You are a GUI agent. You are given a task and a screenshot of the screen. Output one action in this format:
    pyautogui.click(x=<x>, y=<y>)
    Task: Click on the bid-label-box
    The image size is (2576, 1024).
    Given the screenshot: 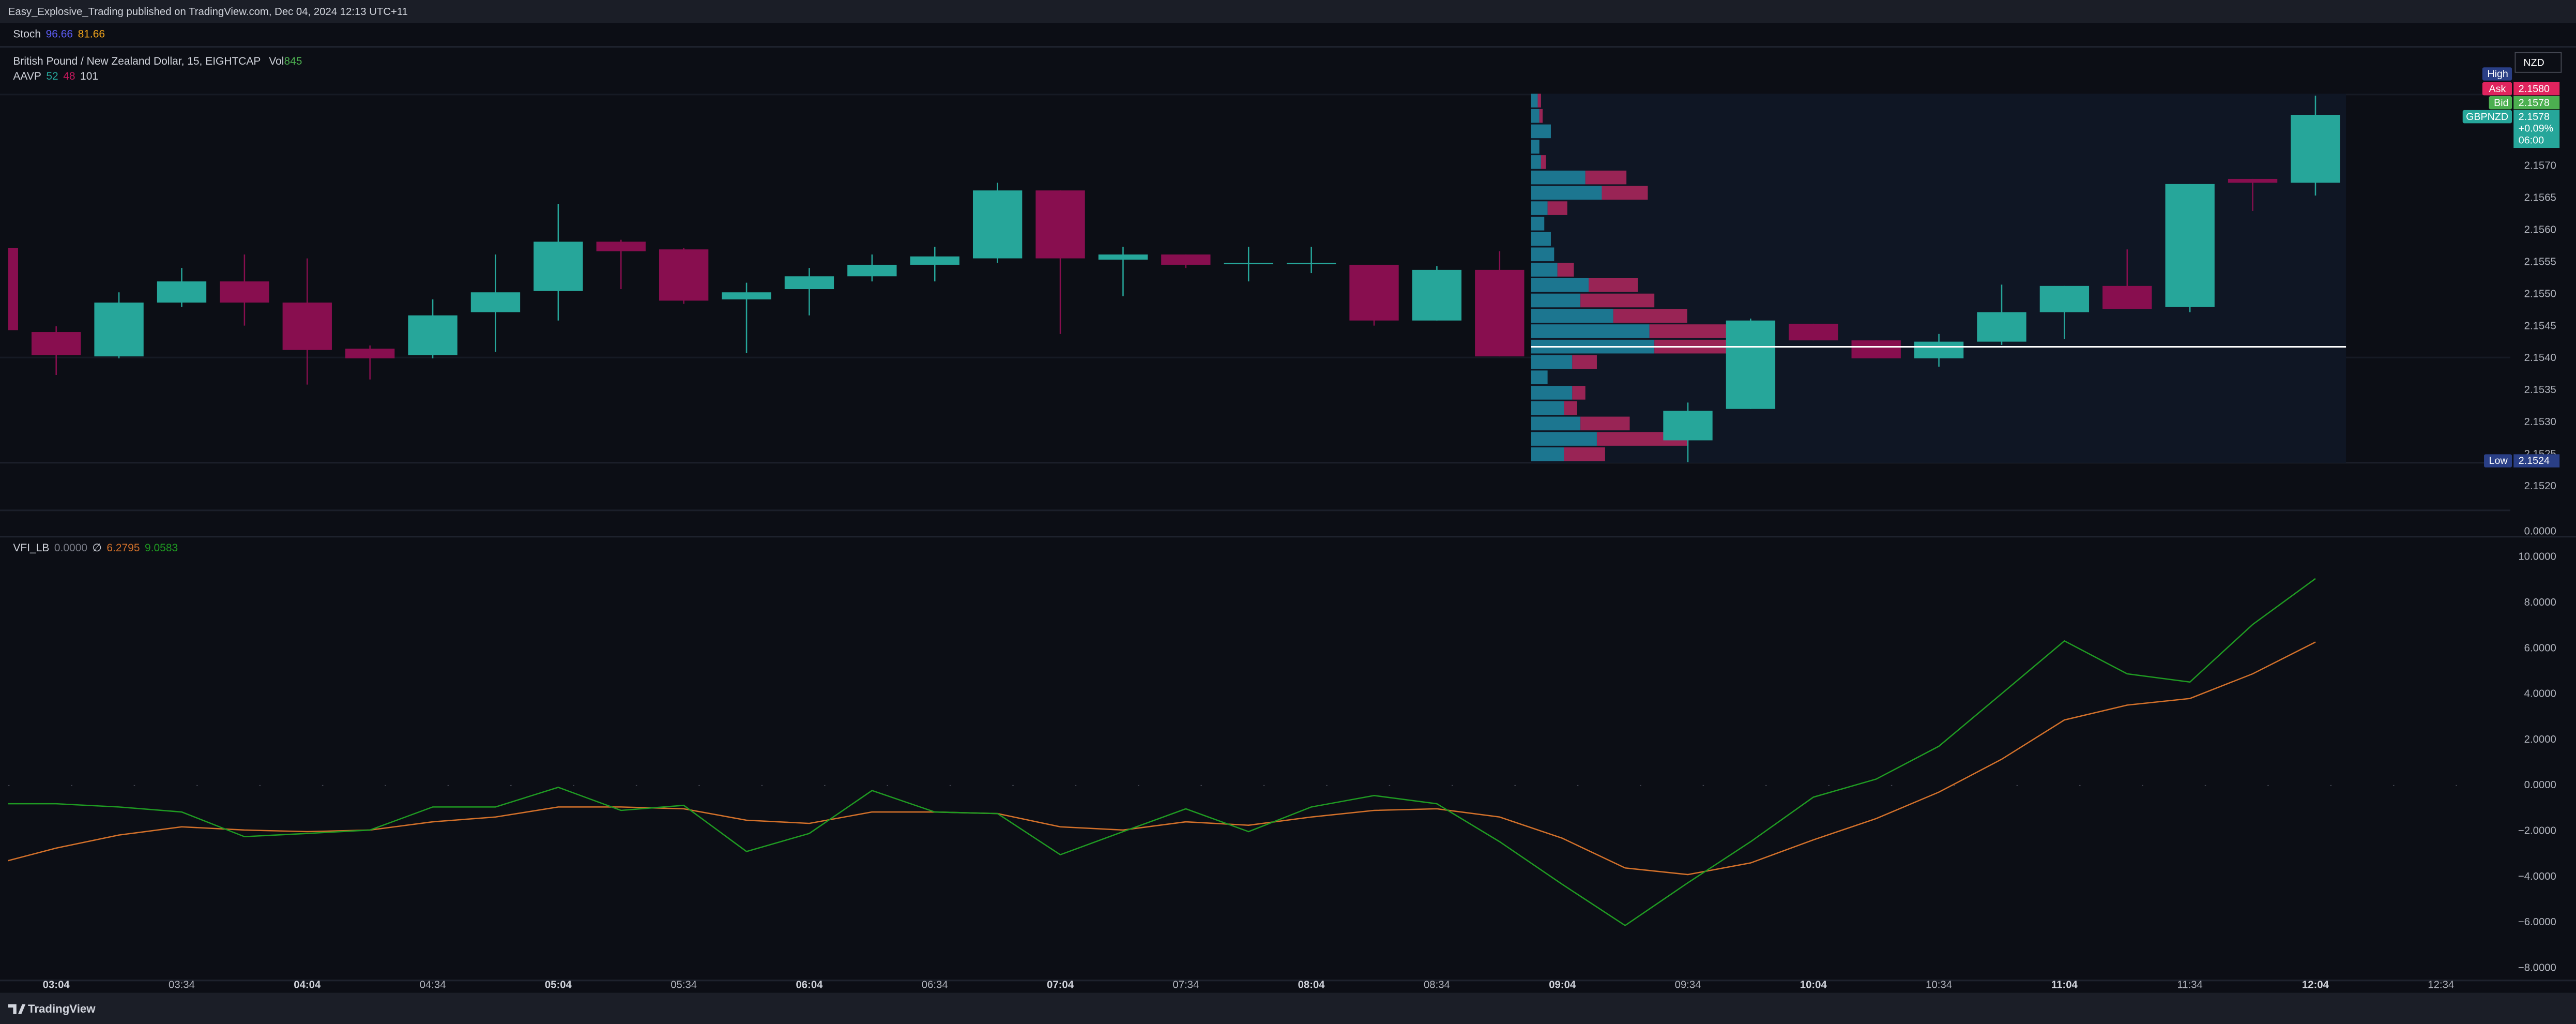 What is the action you would take?
    pyautogui.click(x=2500, y=103)
    